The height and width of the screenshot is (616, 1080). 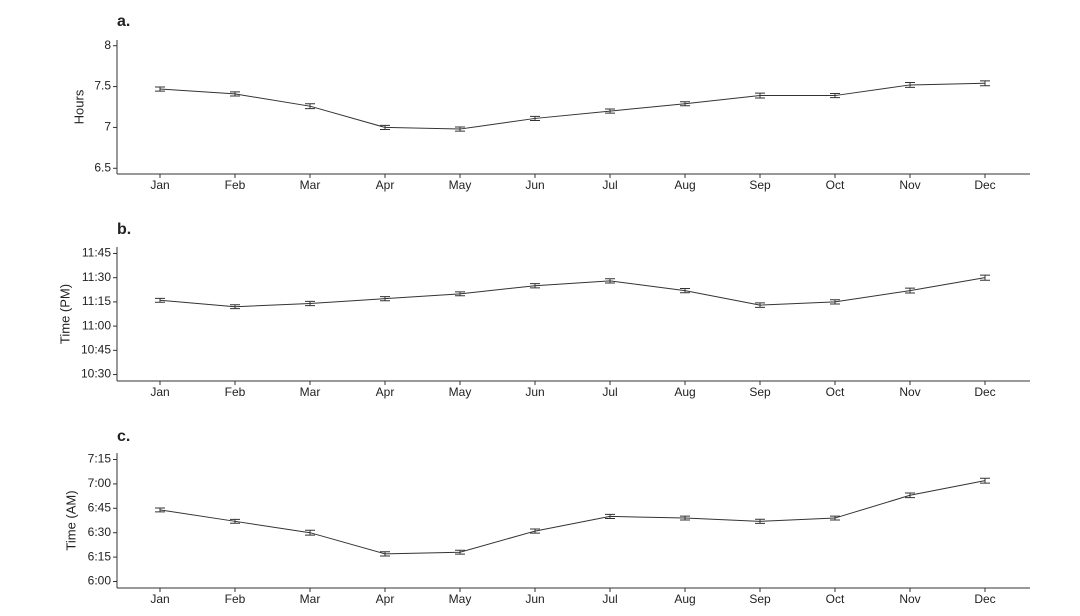 I want to click on panel-title: b., so click(x=124, y=229).